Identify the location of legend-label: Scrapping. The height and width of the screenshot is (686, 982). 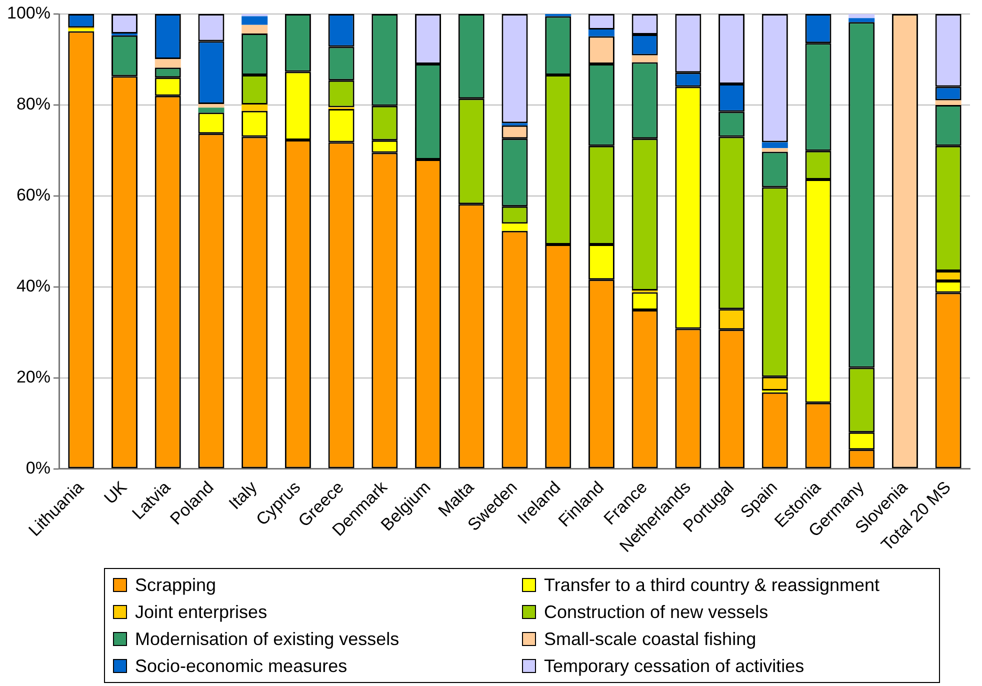
(175, 585).